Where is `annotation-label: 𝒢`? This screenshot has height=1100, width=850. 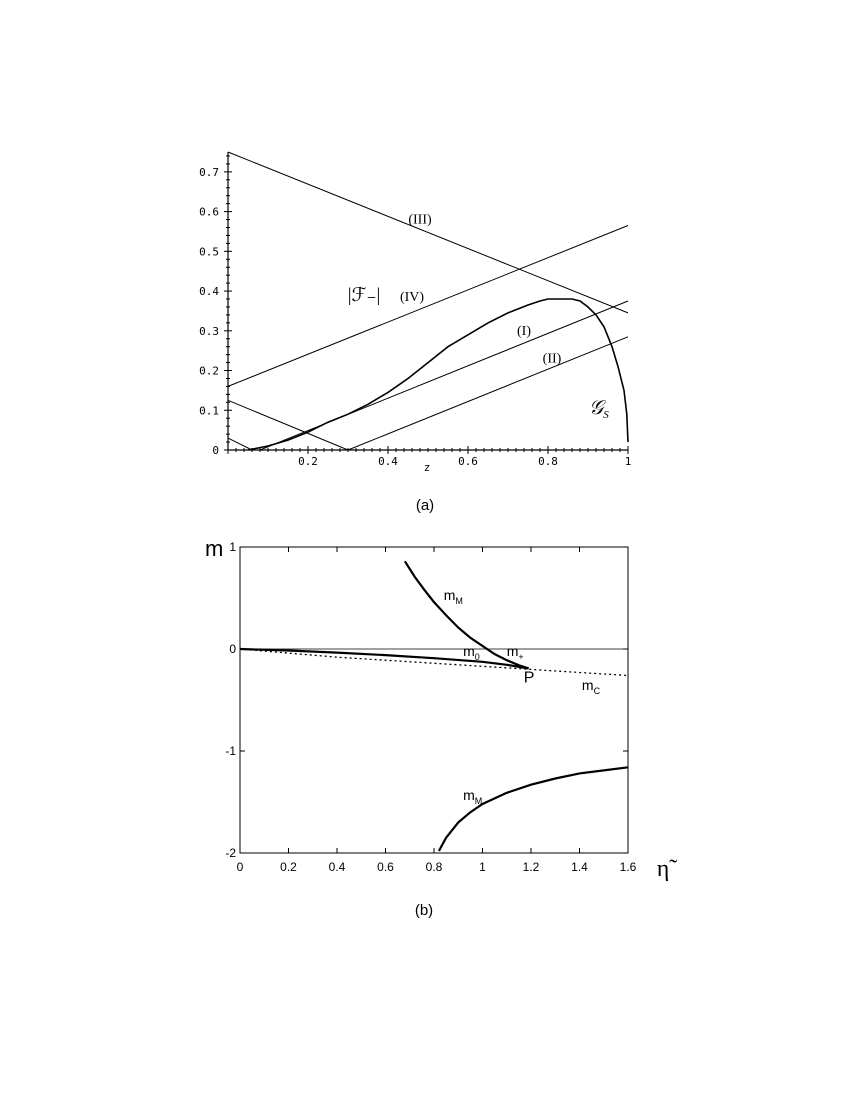
annotation-label: 𝒢 is located at coordinates (598, 408).